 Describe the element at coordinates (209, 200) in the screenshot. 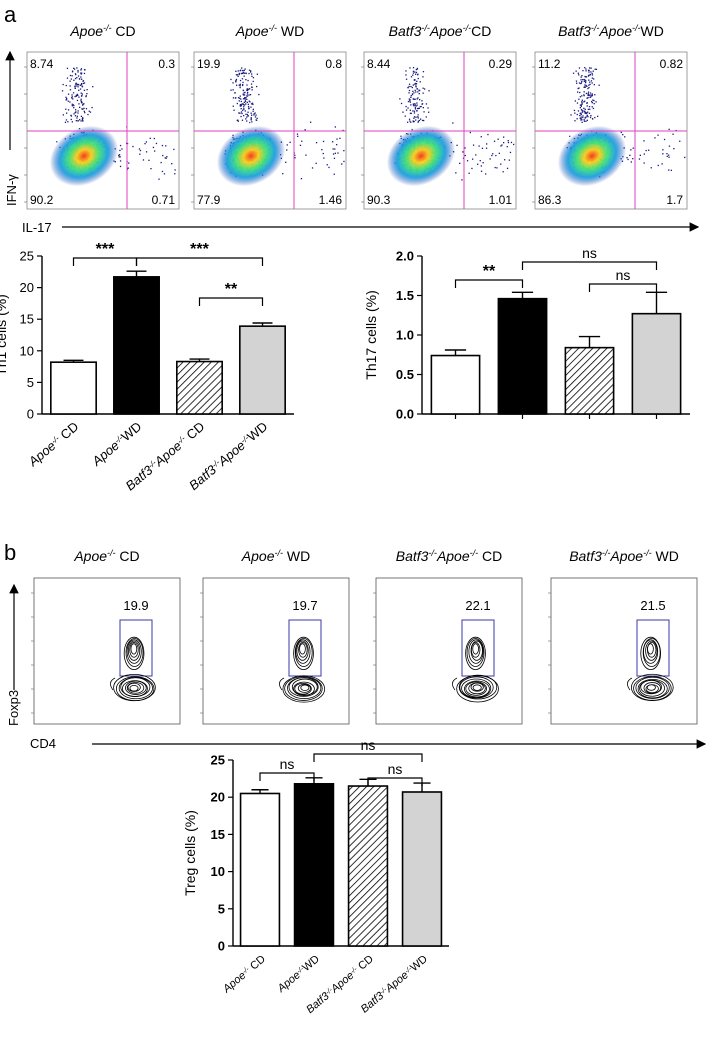

I see `quadrant-value-bl: 77.9` at that location.